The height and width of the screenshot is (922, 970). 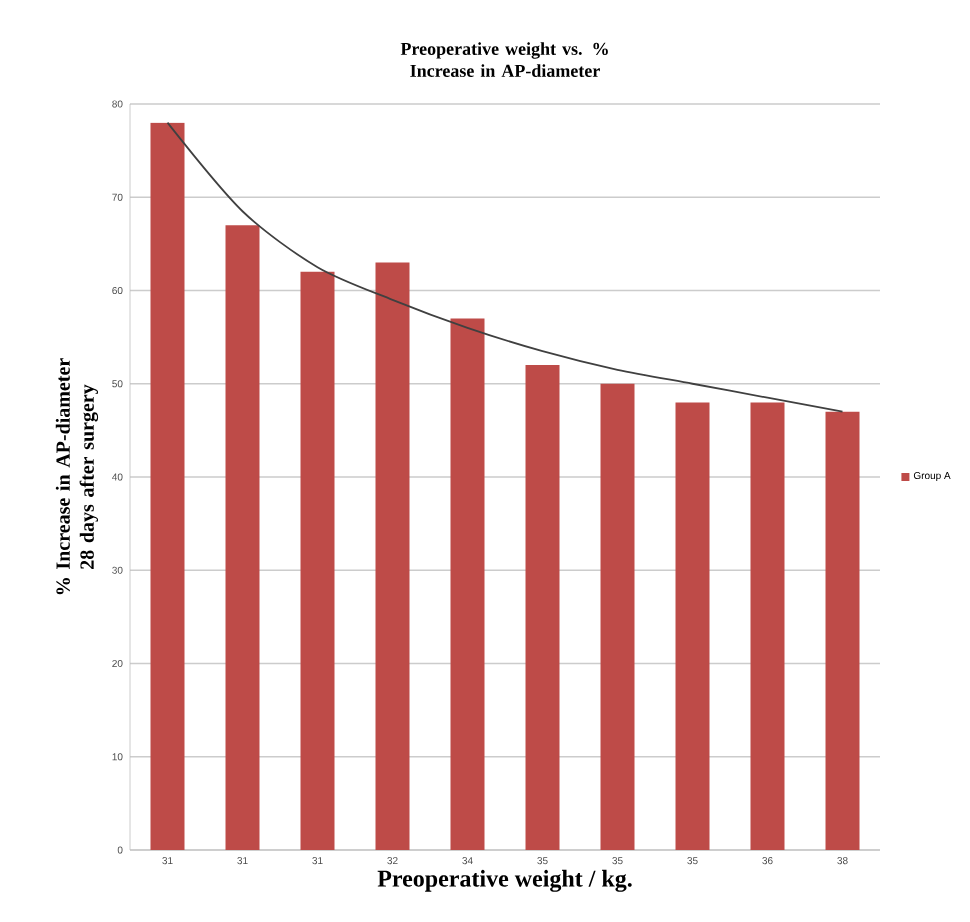 I want to click on x-axis-title: Preoperative weight / kg., so click(x=504, y=880).